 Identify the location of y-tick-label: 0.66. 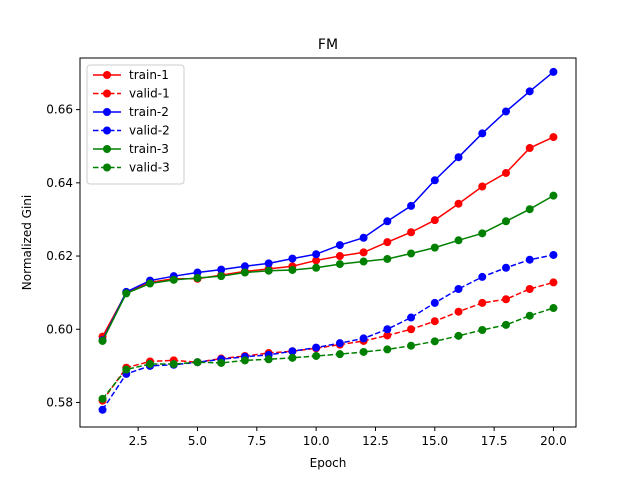
(59, 110).